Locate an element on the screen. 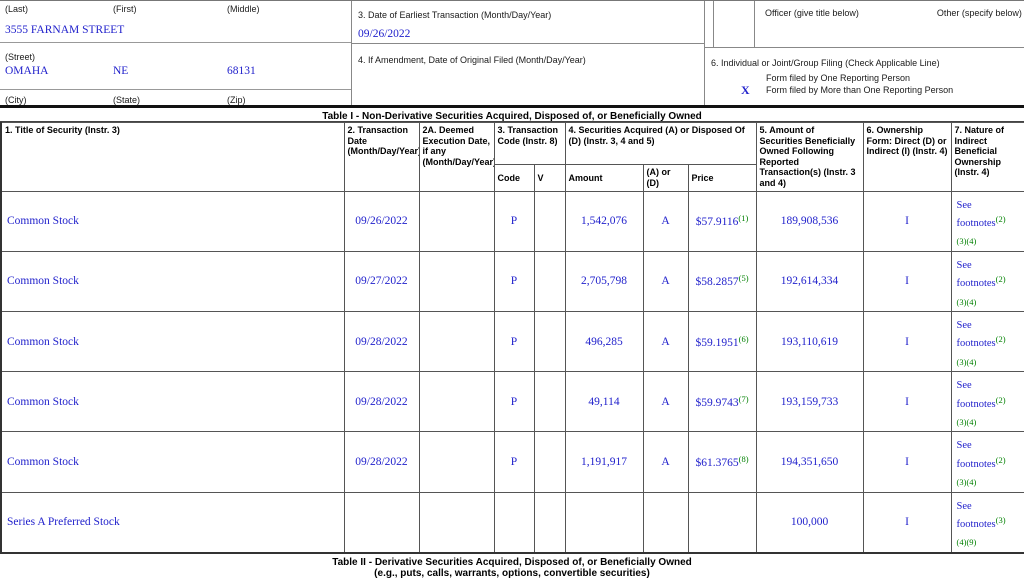  nature-footnote-ref: (3) is located at coordinates (1000, 519).